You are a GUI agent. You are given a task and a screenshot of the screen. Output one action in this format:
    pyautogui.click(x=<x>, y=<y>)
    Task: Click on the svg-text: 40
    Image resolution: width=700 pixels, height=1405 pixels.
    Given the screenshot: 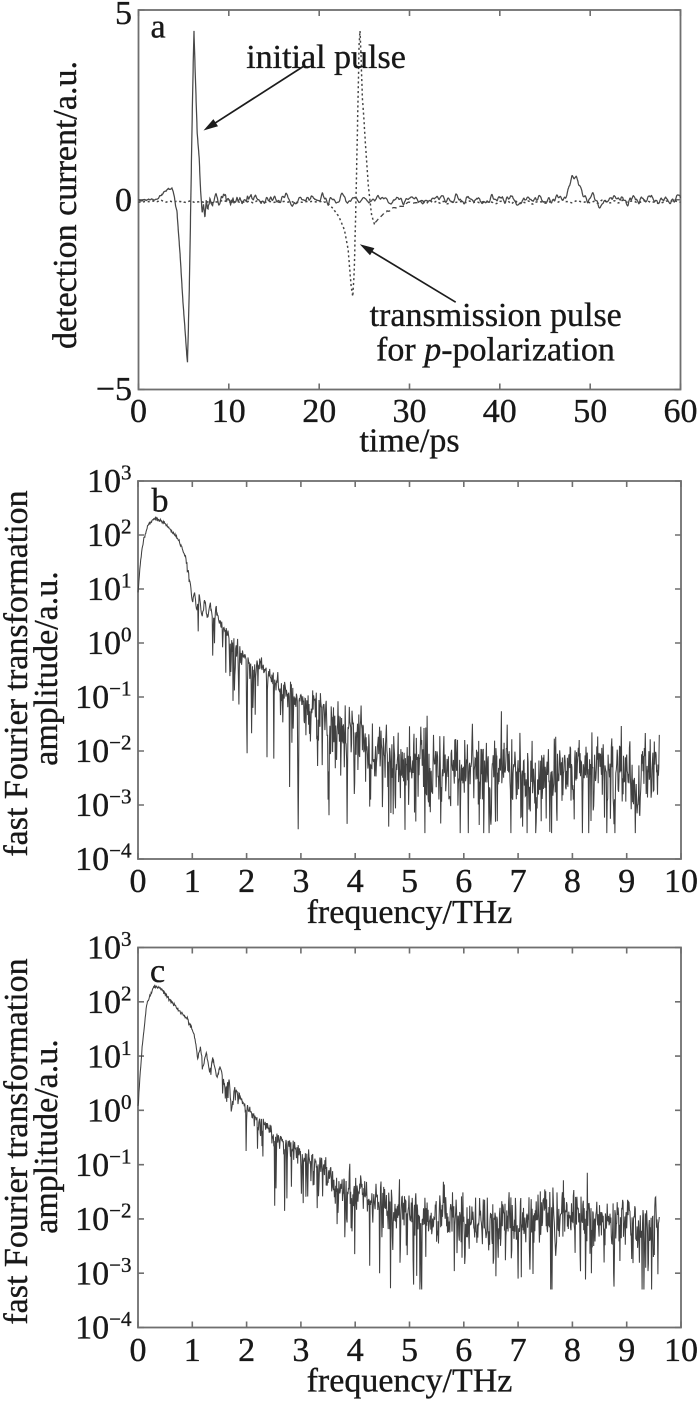 What is the action you would take?
    pyautogui.click(x=500, y=411)
    